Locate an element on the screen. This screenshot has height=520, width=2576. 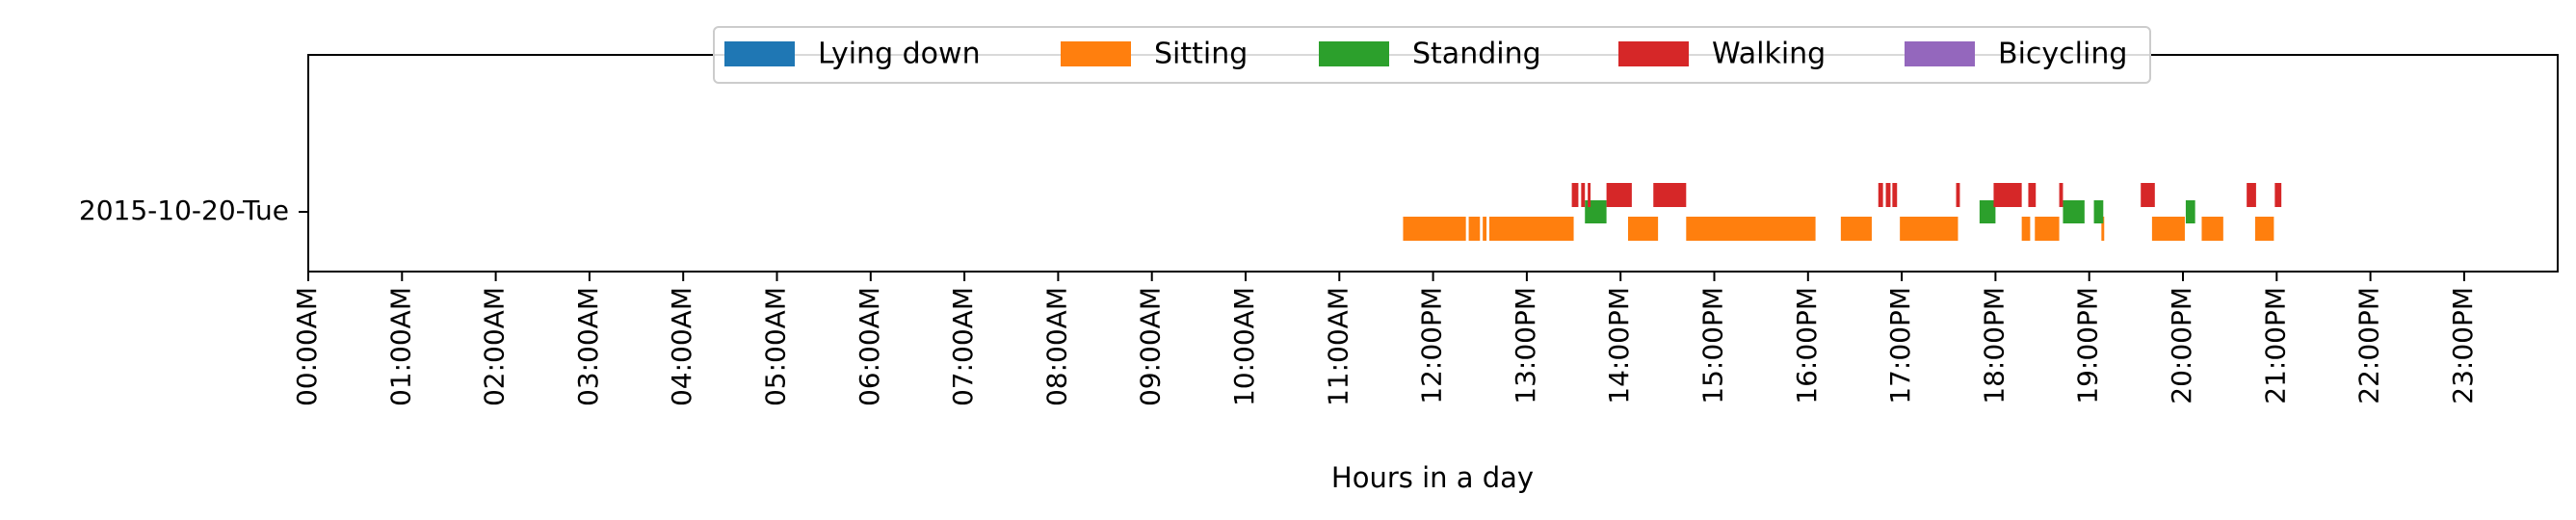
x-tick-label: 20:00PM is located at coordinates (2181, 345).